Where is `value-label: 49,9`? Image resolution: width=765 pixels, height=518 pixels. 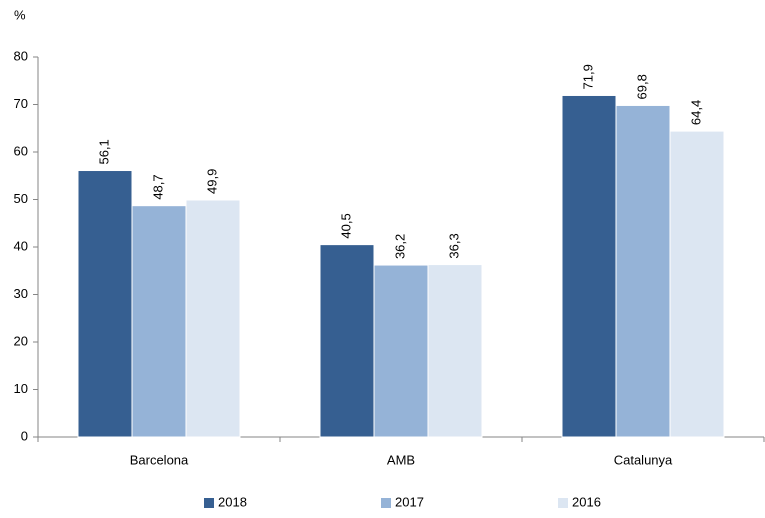
value-label: 49,9 is located at coordinates (211, 181).